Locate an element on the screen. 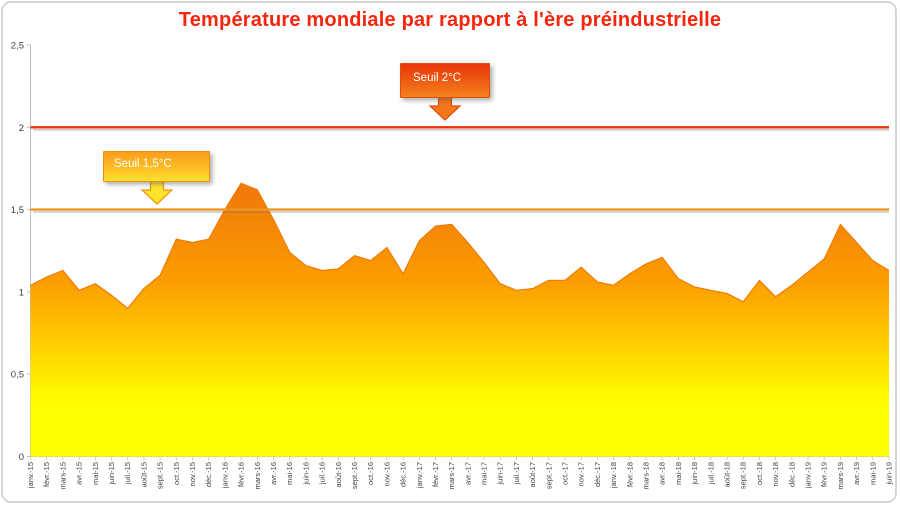  x-tick-label: sept.-16 is located at coordinates (354, 475).